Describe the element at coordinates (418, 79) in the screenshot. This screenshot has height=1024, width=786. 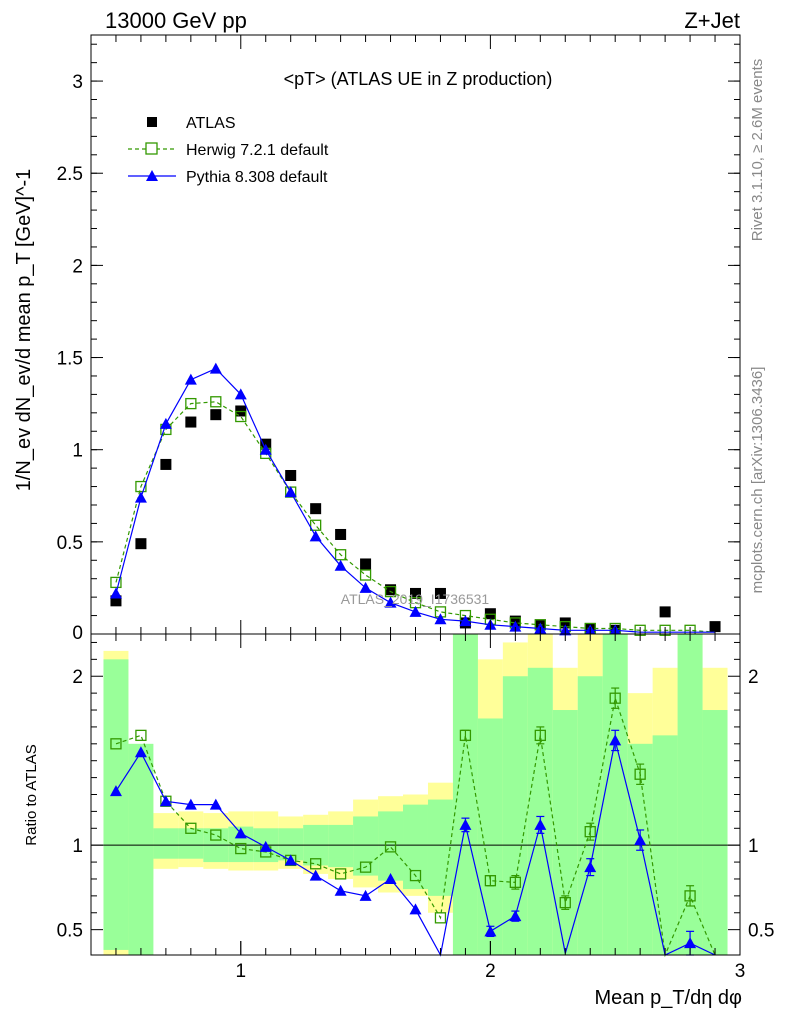
I see `main-title: <pT> (ATLAS UE in Z production)` at that location.